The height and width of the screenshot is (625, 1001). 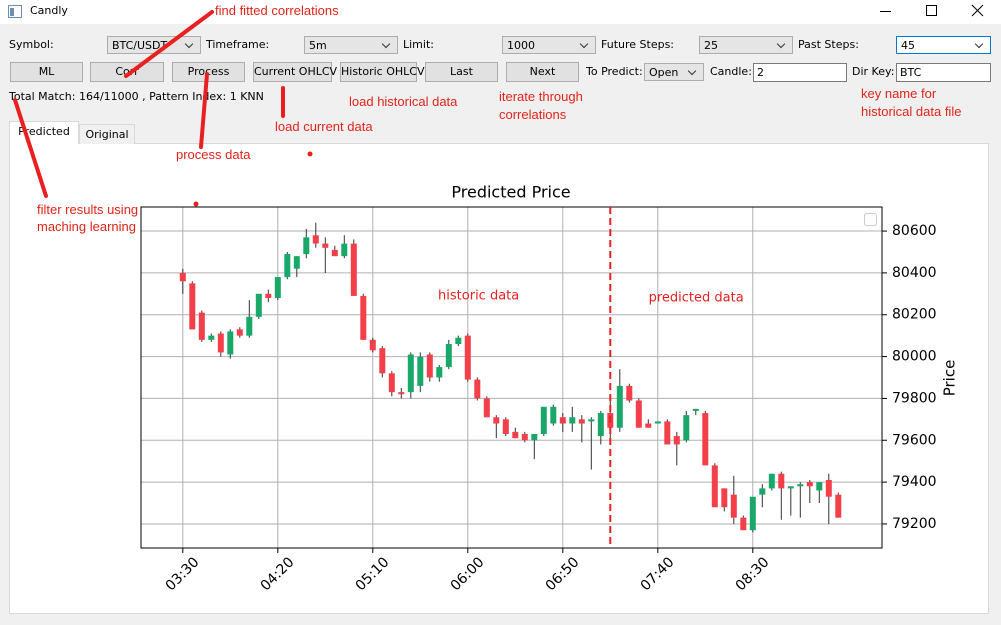 What do you see at coordinates (15, 11) in the screenshot?
I see `app-icon` at bounding box center [15, 11].